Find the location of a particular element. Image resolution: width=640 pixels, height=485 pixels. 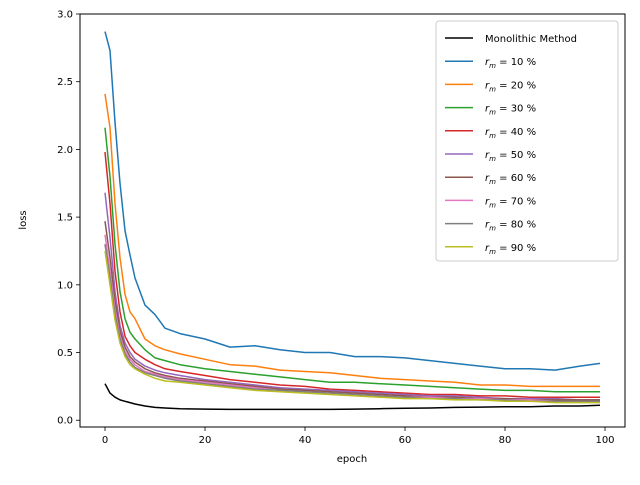

y-tick-label: 0.0 is located at coordinates (65, 421).